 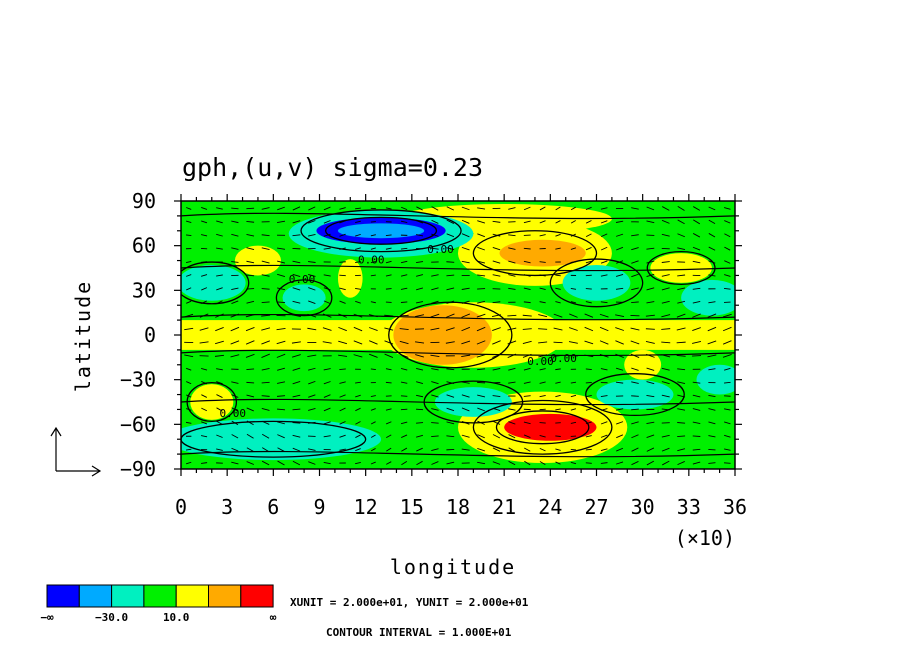 I want to click on chart-title: gph,(u,v) sigma=0.23, so click(x=332, y=167).